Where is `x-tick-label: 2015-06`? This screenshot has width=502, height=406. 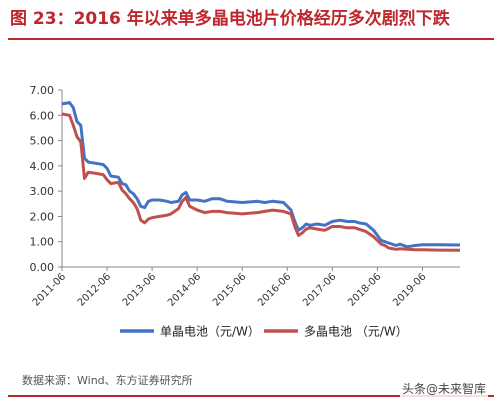
x-tick-label: 2015-06 is located at coordinates (229, 289).